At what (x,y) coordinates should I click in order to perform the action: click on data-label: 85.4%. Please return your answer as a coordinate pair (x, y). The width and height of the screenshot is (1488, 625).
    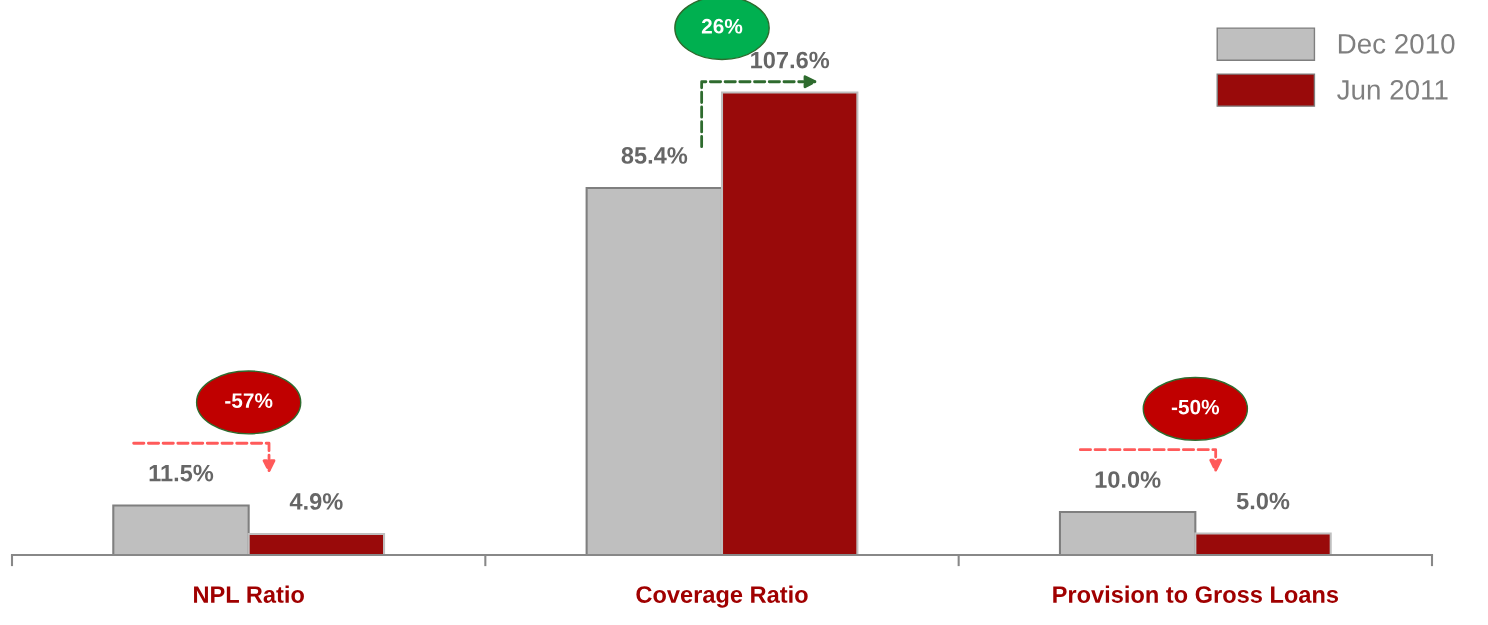
    Looking at the image, I should click on (654, 155).